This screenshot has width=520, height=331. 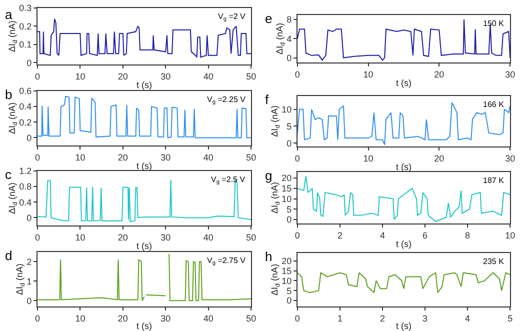 What do you see at coordinates (25, 187) in the screenshot?
I see `y-tick-label: 0.8` at bounding box center [25, 187].